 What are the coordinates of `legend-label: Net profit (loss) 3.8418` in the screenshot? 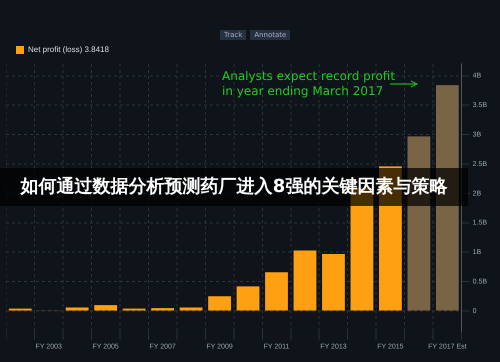 It's located at (69, 49).